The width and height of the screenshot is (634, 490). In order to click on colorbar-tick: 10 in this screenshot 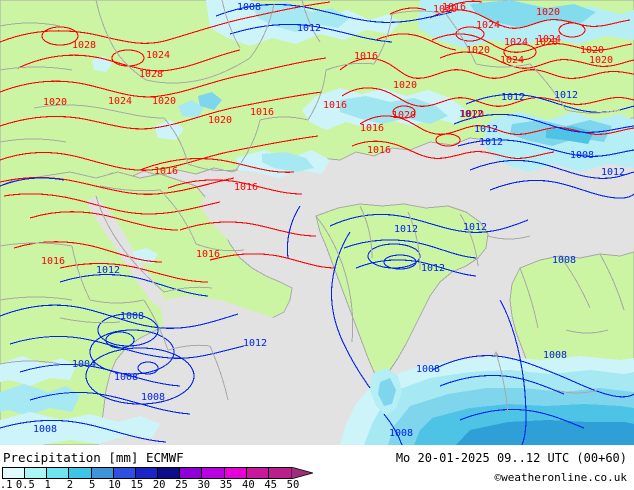, I will do `click(114, 484)`.